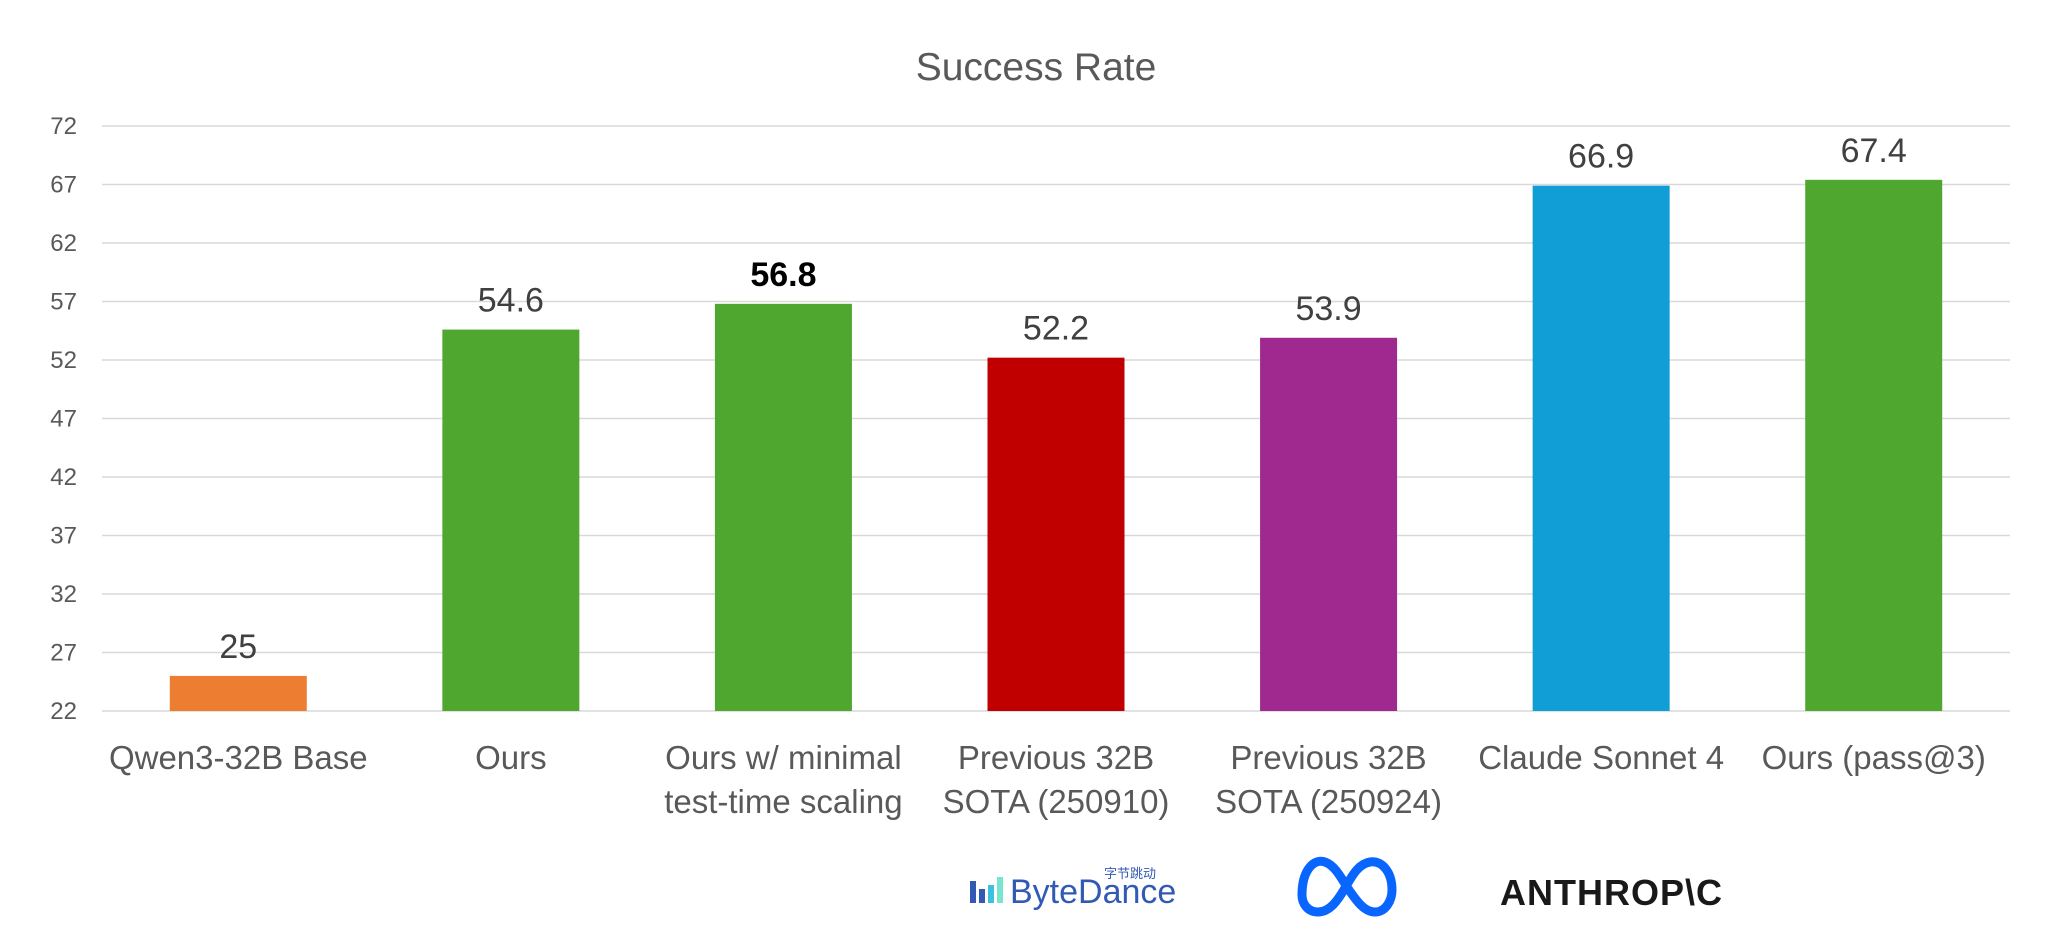 The height and width of the screenshot is (934, 2048). I want to click on anthropic-logo: ANTHROP\C, so click(1611, 892).